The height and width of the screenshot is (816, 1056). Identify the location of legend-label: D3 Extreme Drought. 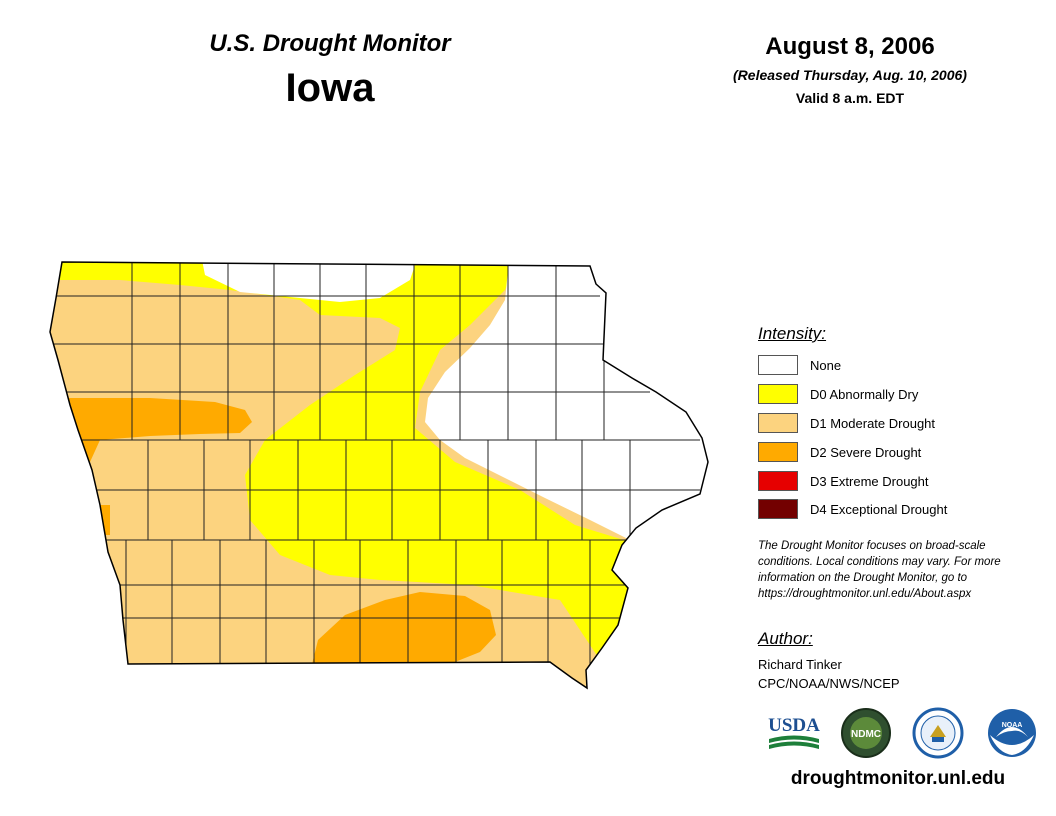
(869, 481).